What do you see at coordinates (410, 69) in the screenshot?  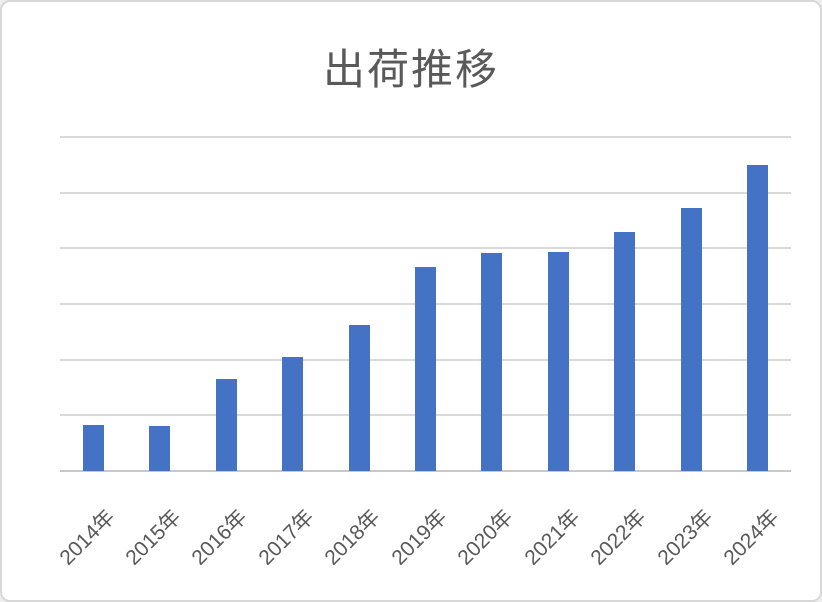 I see `chart-title: 出荷推移` at bounding box center [410, 69].